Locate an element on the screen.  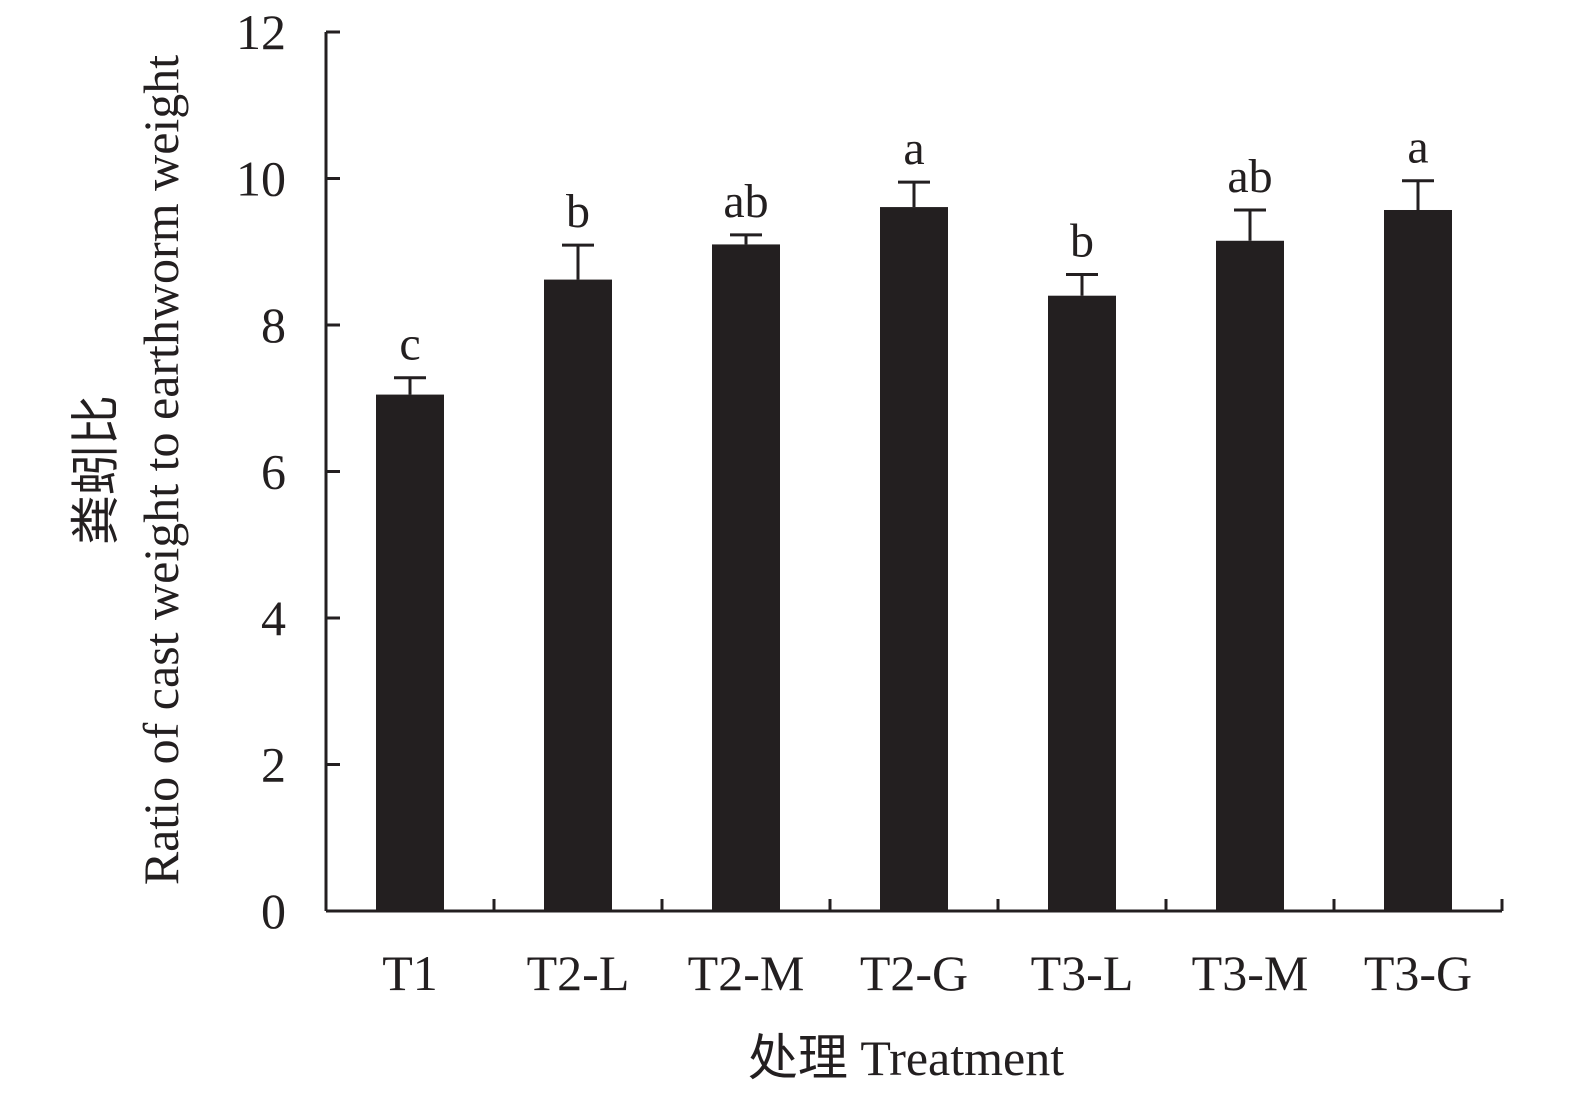
y-axis-title-cn: 粪蚓比 is located at coordinates (96, 470).